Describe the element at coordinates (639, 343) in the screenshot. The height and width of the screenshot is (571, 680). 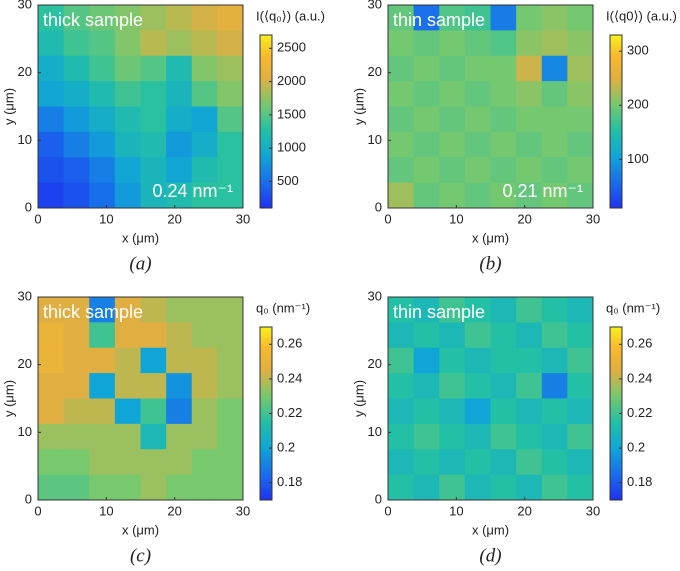
I see `colorbar-tick-label: 0.26` at that location.